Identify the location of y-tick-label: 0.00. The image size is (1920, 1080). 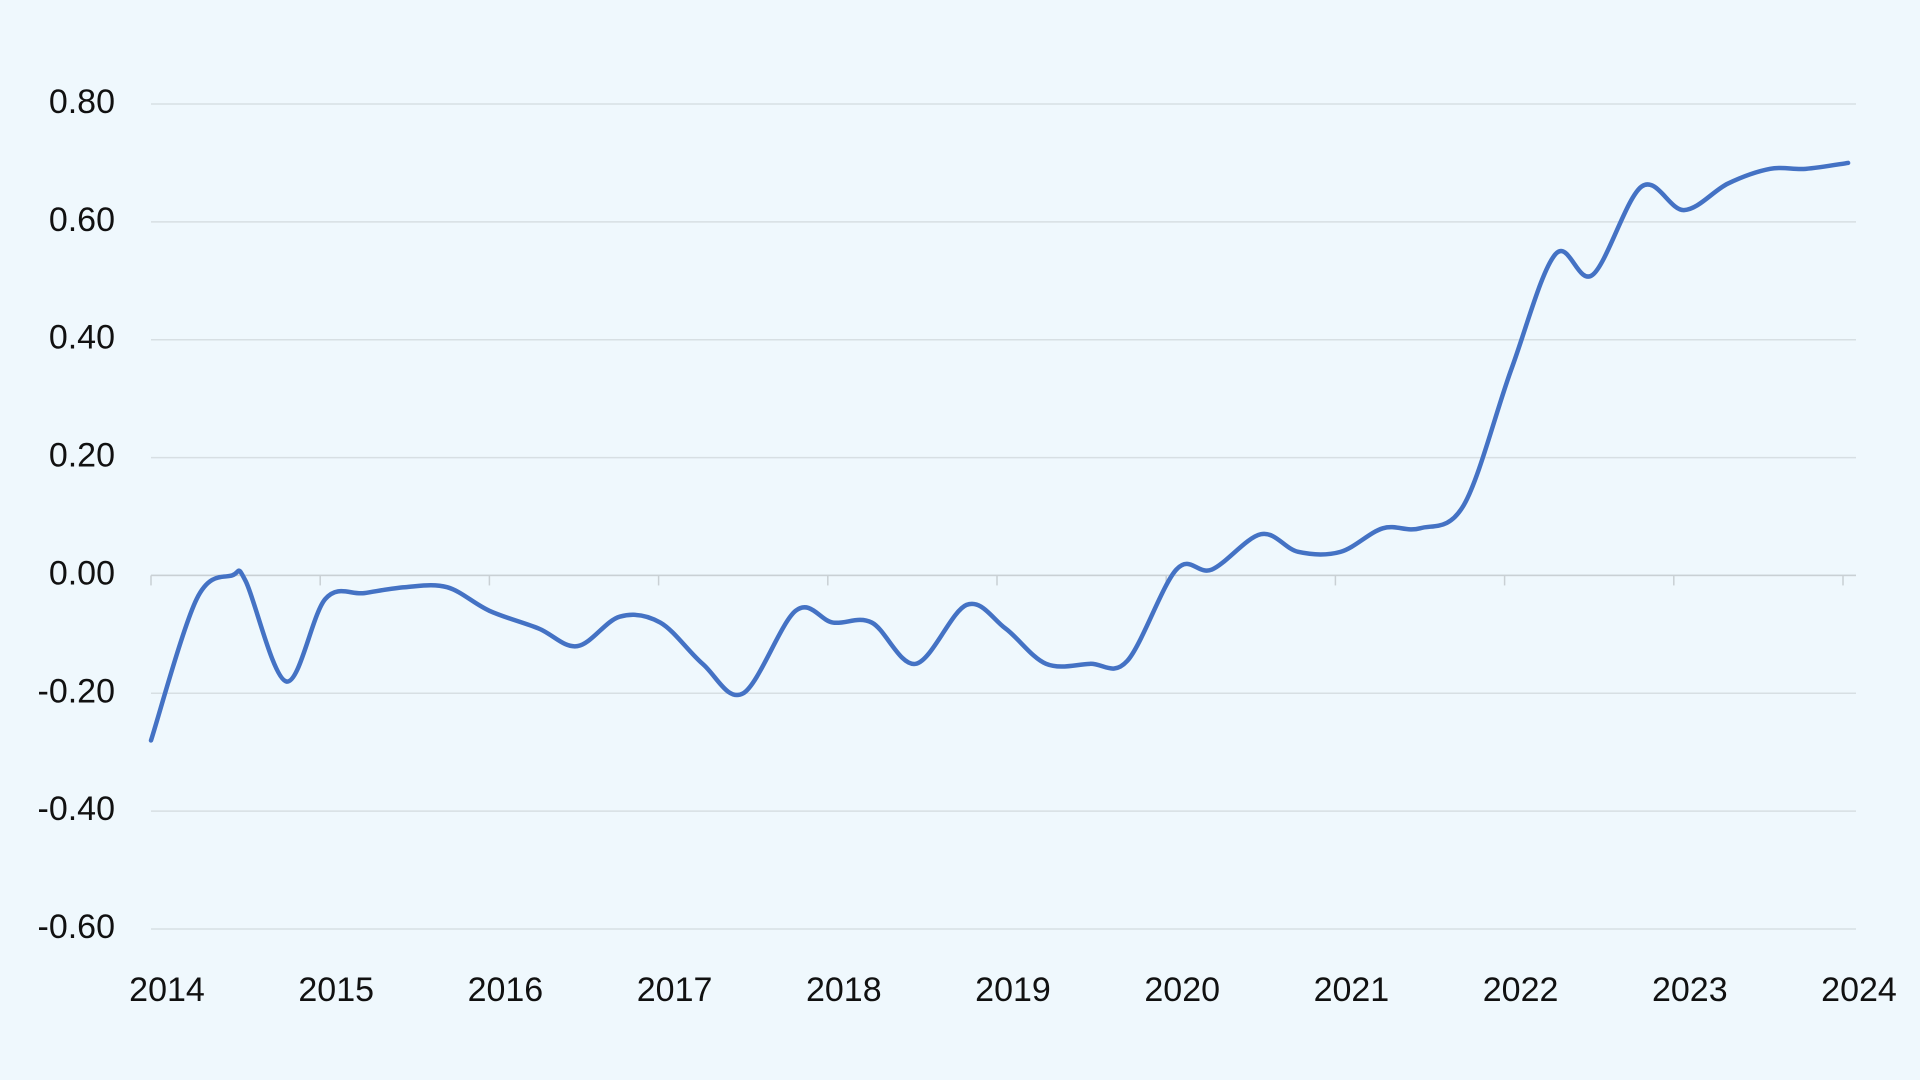
(82, 573).